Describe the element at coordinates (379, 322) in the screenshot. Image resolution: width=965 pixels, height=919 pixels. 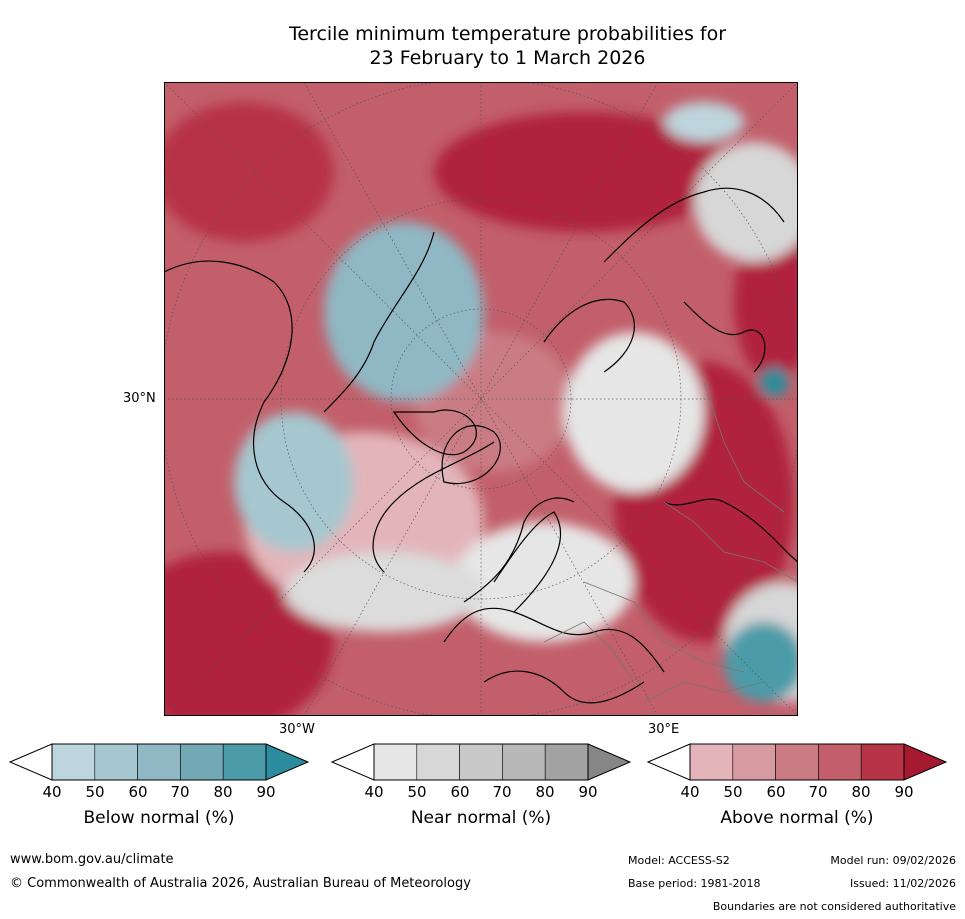
I see `coastline-alaska` at that location.